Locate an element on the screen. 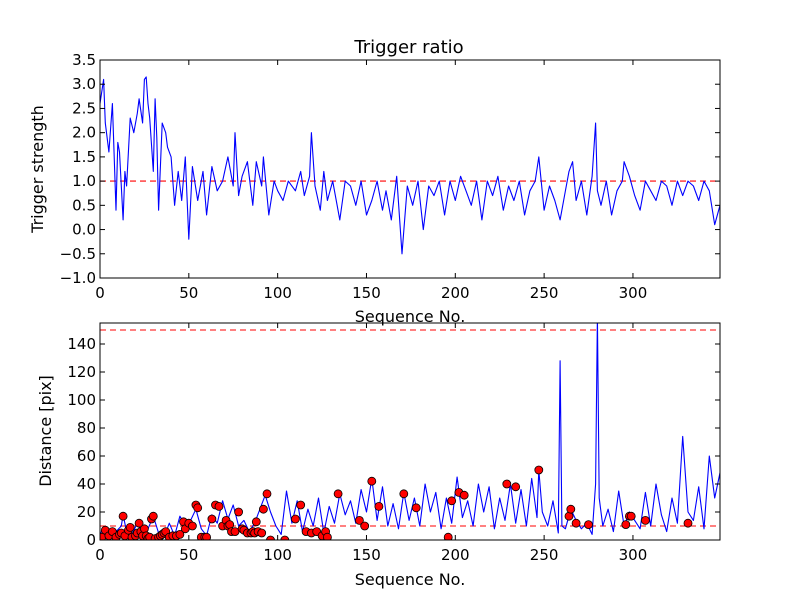  top-x-tick-label: 150 is located at coordinates (366, 293).